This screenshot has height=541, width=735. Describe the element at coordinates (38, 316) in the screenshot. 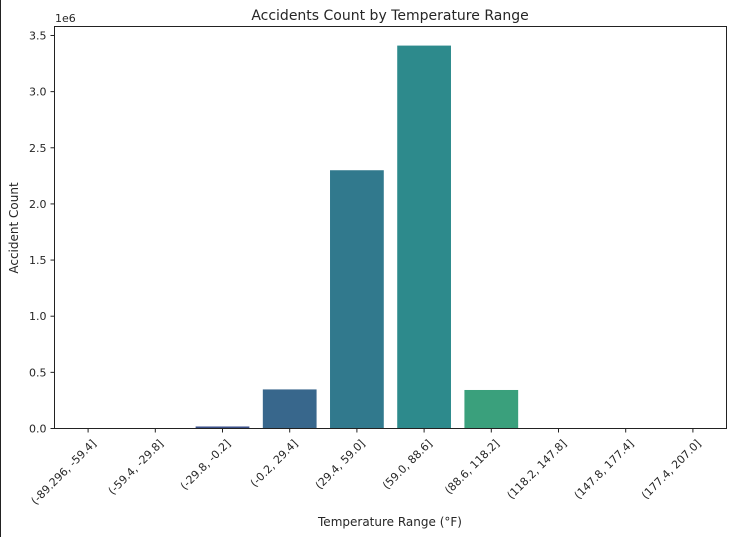

I see `y-tick-label: 1.0` at that location.